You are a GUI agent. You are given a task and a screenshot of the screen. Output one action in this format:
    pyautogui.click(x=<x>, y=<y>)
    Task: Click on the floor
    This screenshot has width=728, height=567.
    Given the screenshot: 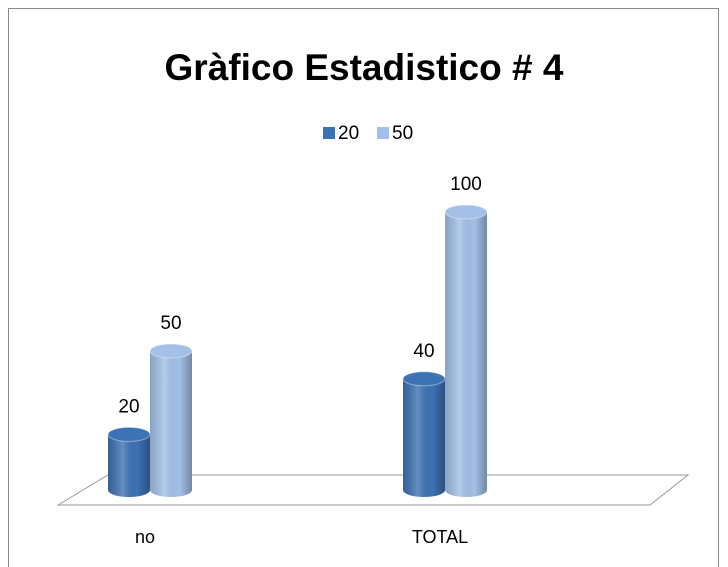 What is the action you would take?
    pyautogui.click(x=373, y=490)
    